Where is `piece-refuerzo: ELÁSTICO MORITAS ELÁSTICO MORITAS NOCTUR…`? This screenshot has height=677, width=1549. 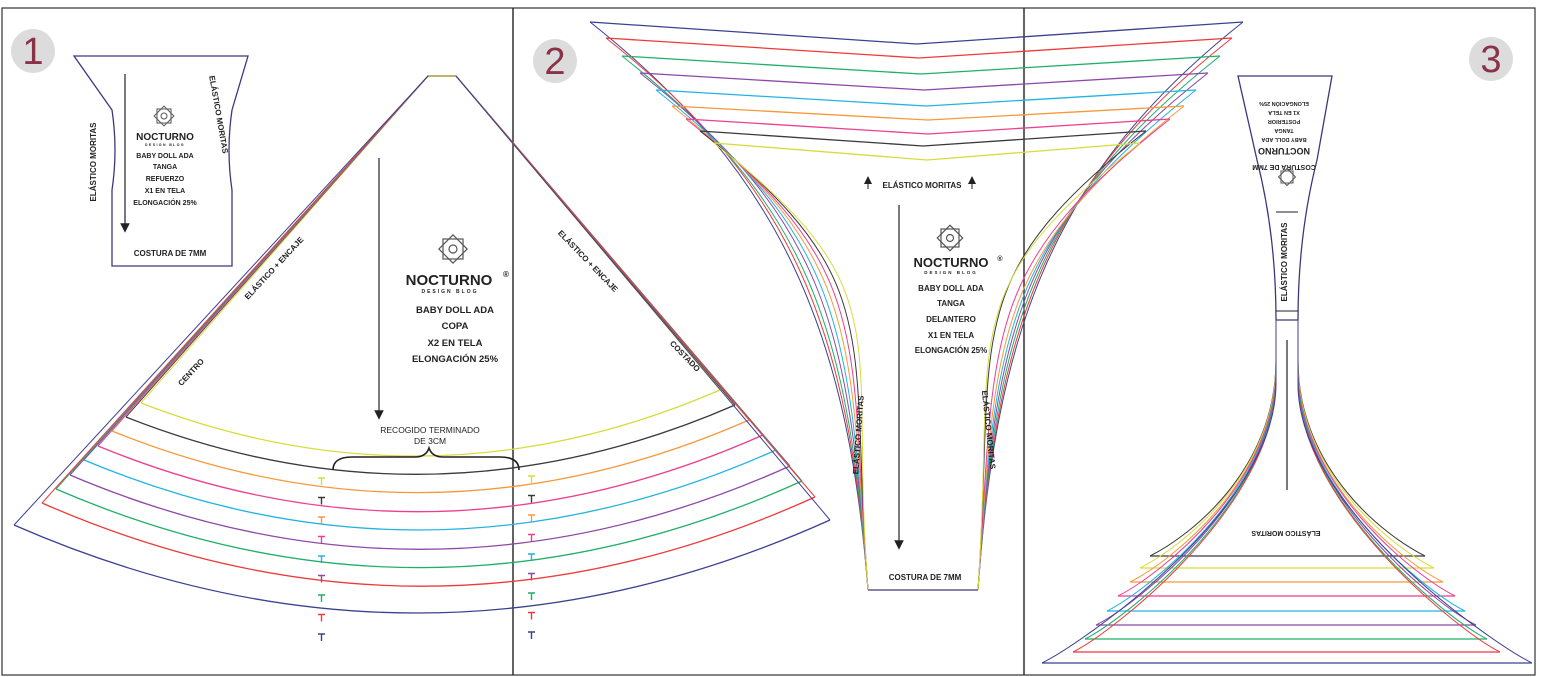 piece-refuerzo: ELÁSTICO MORITAS ELÁSTICO MORITAS NOCTUR… is located at coordinates (160, 161).